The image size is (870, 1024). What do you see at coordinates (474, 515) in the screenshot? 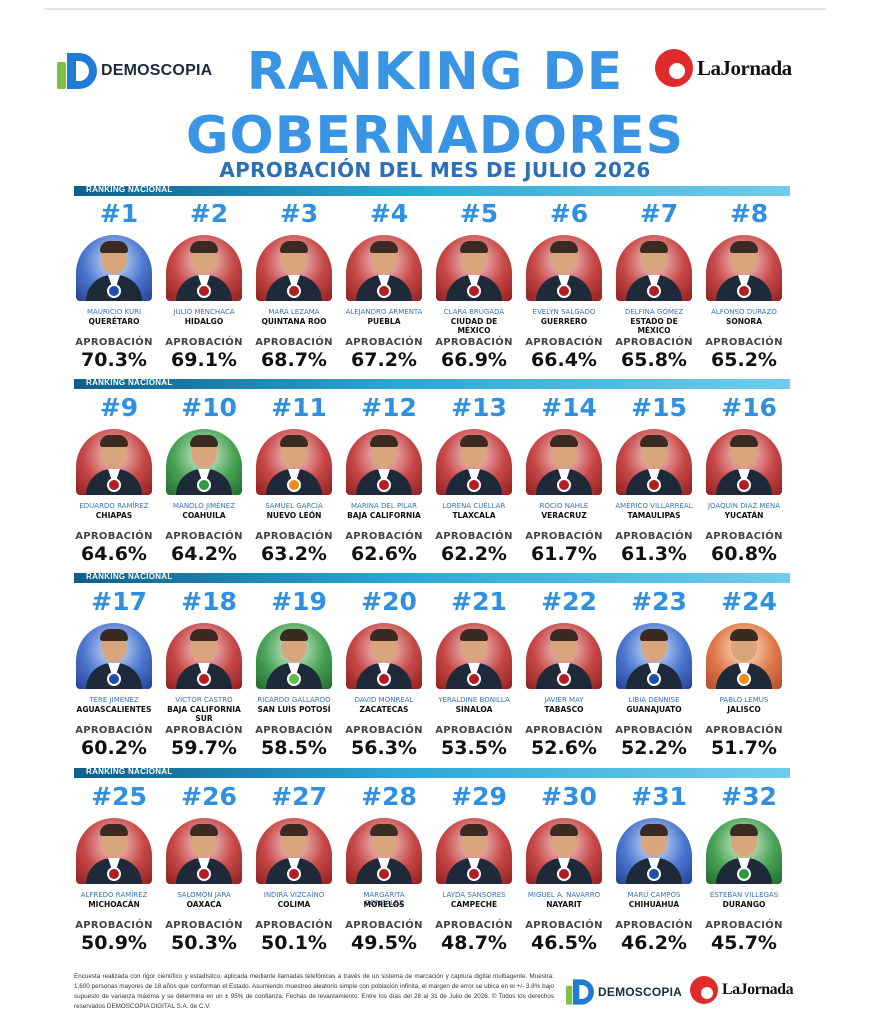
I see `governor-state: TLAXCALA` at bounding box center [474, 515].